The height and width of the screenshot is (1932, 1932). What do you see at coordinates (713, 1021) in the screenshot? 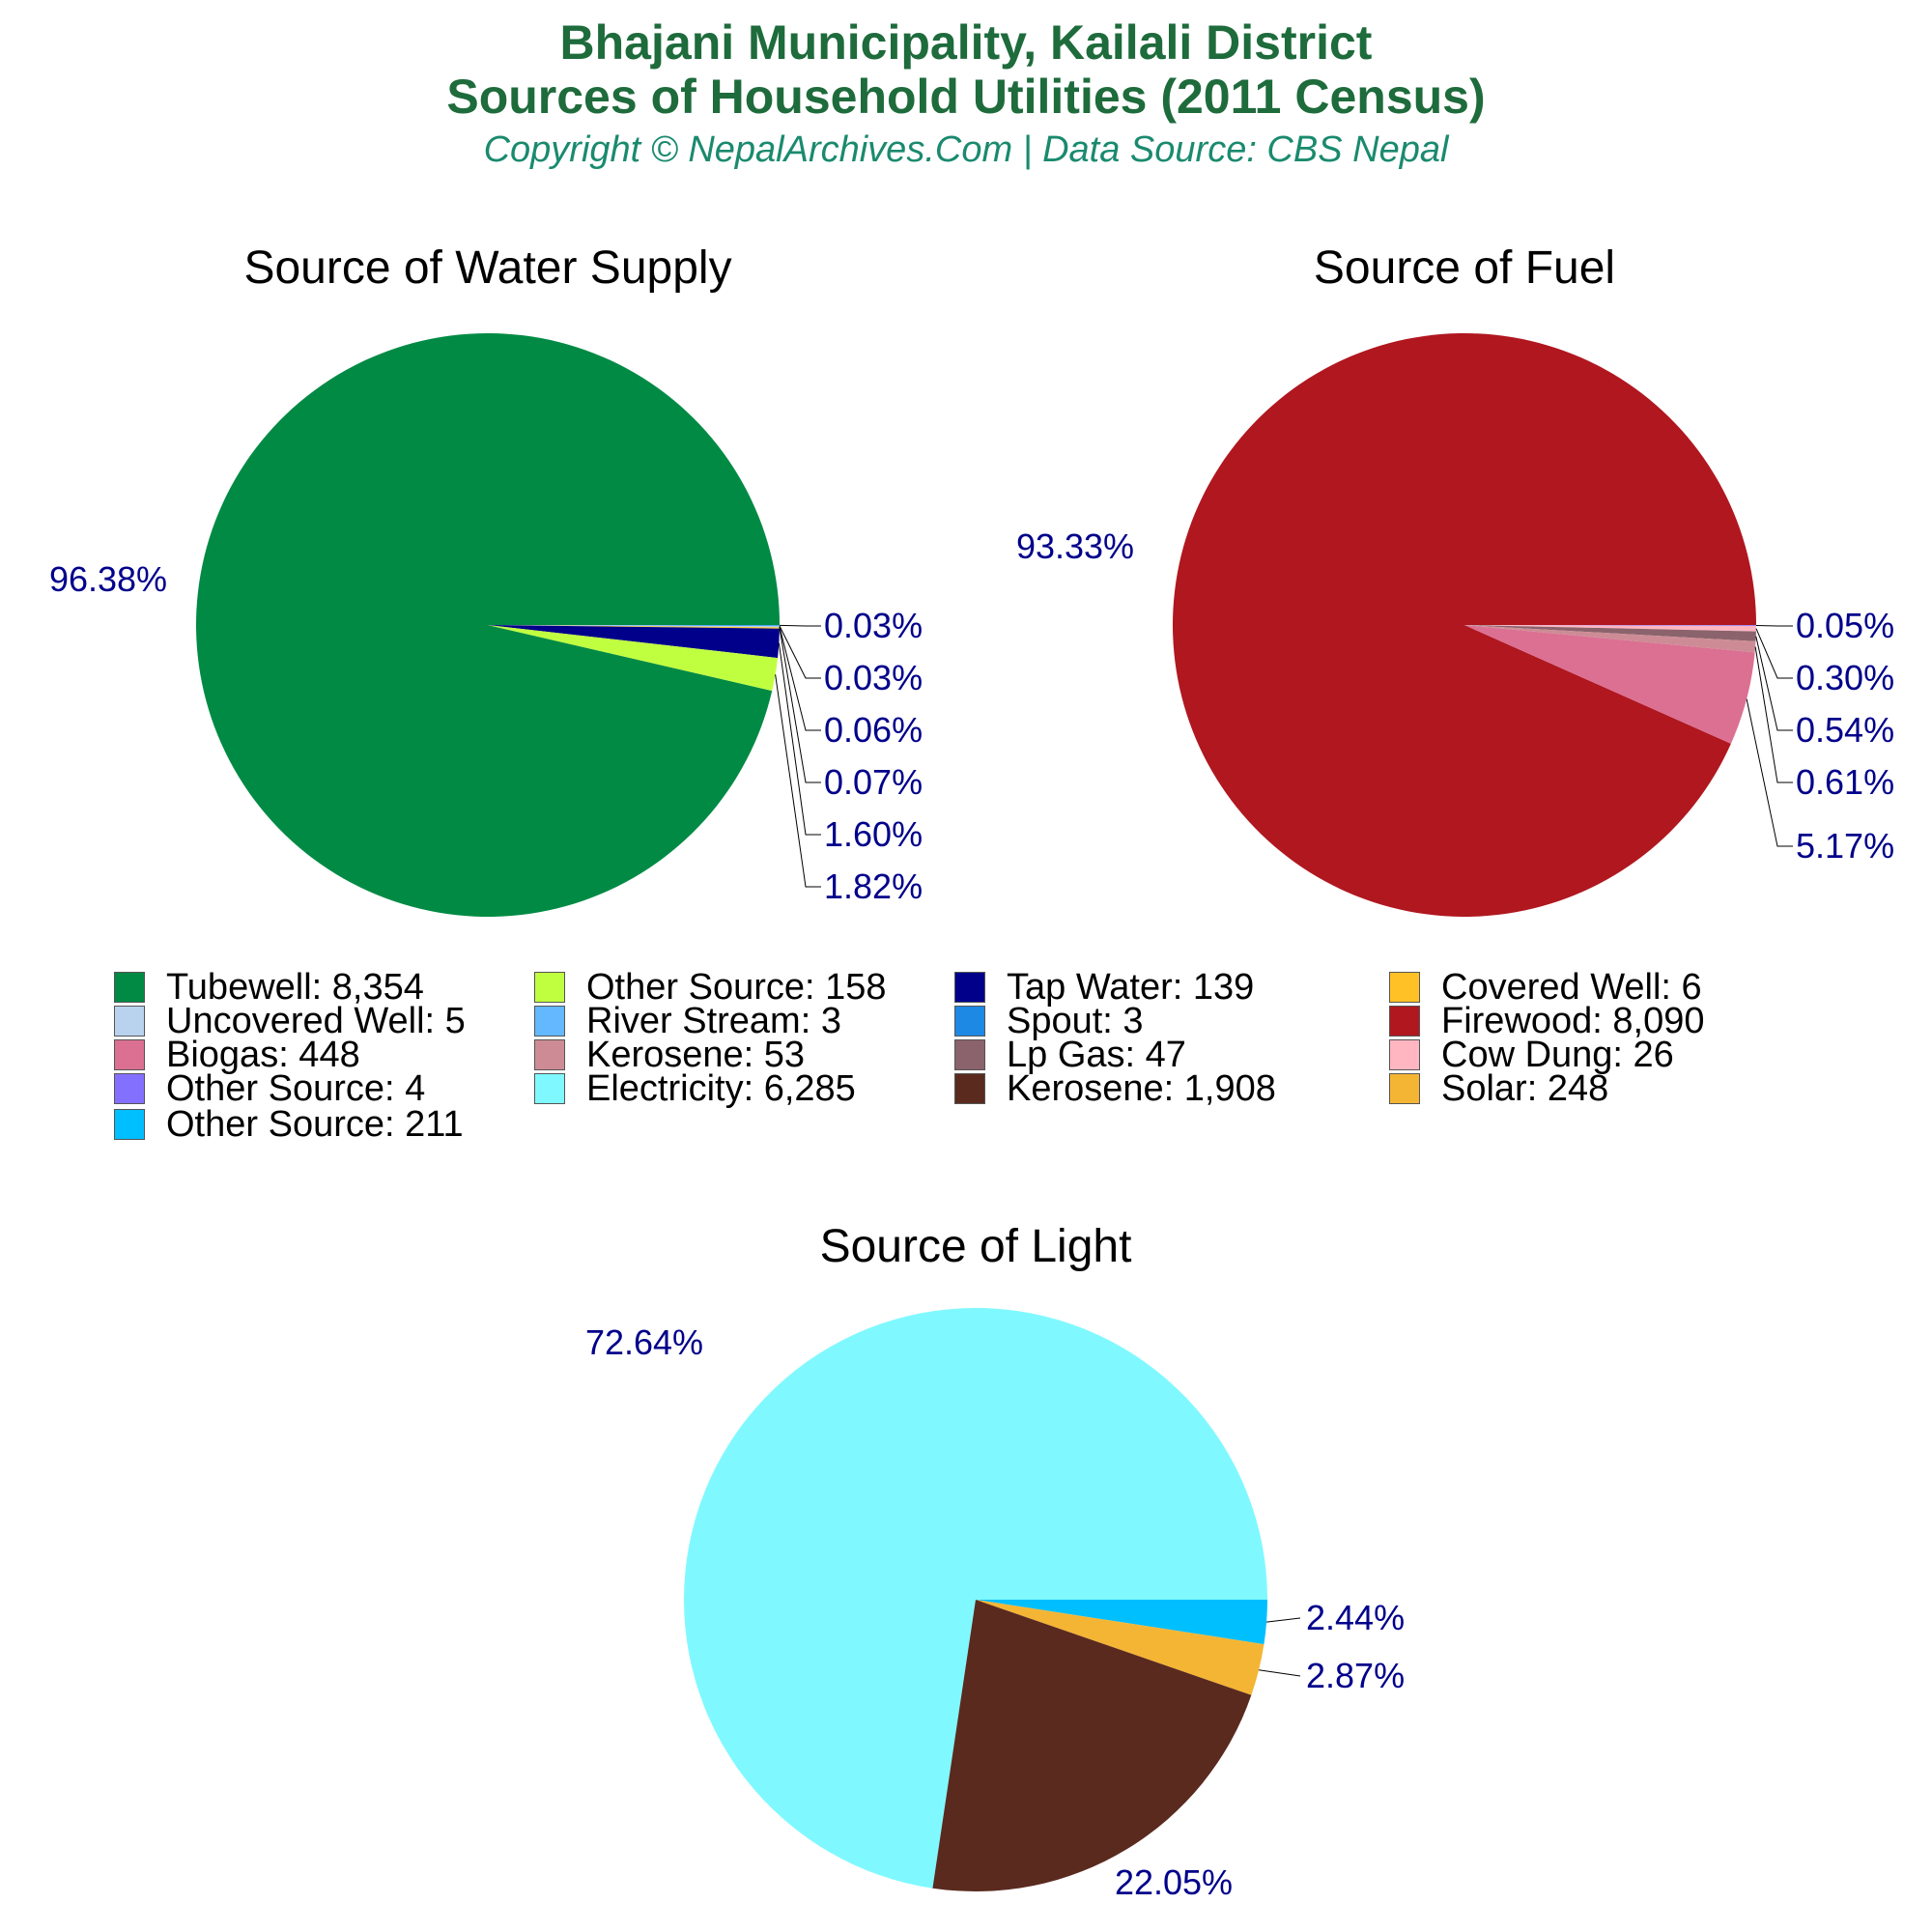
I see `legend-label: River Stream: 3` at bounding box center [713, 1021].